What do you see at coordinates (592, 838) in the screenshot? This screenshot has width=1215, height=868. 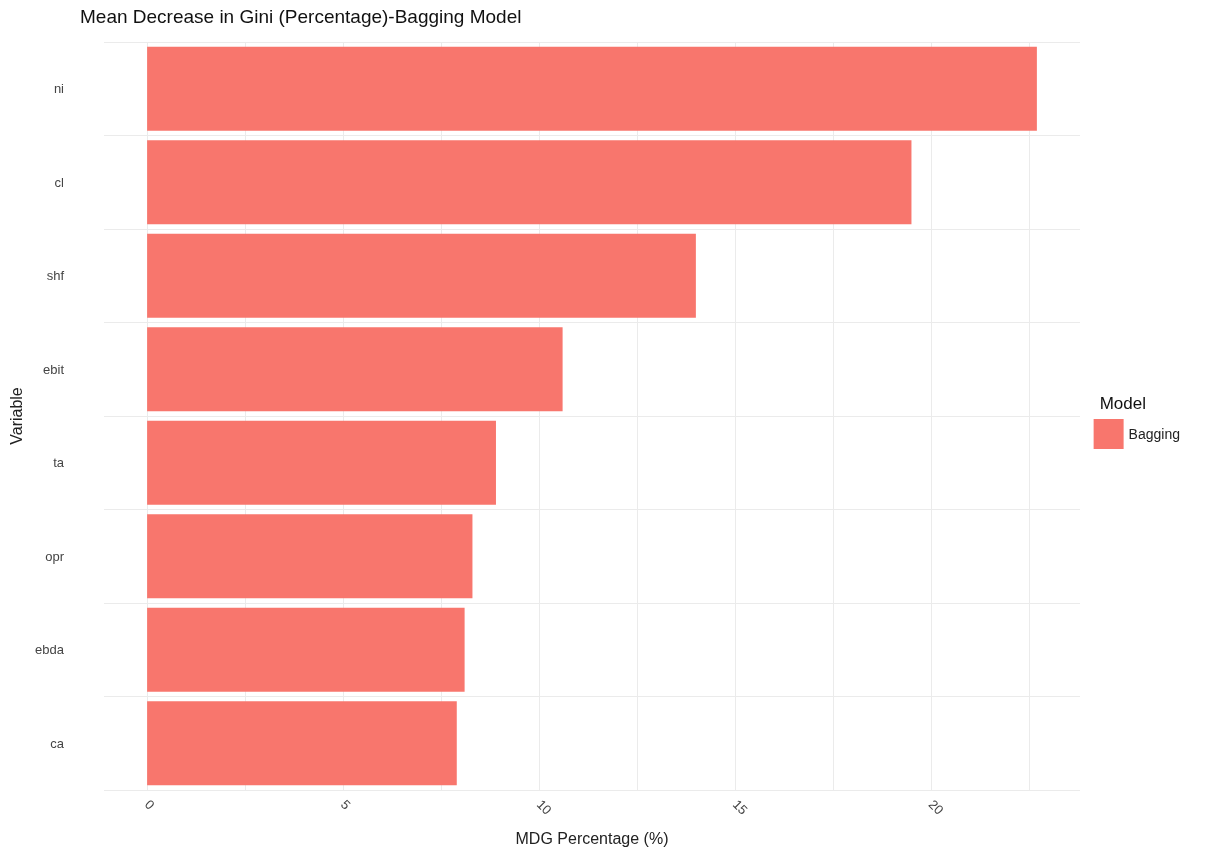 I see `x-axis-title: MDG Percentage (%)` at bounding box center [592, 838].